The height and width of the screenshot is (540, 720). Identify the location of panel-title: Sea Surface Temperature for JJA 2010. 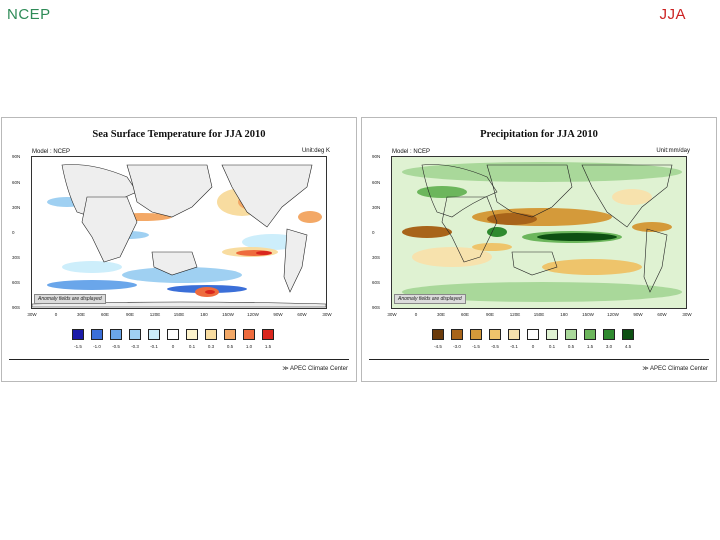
(179, 134).